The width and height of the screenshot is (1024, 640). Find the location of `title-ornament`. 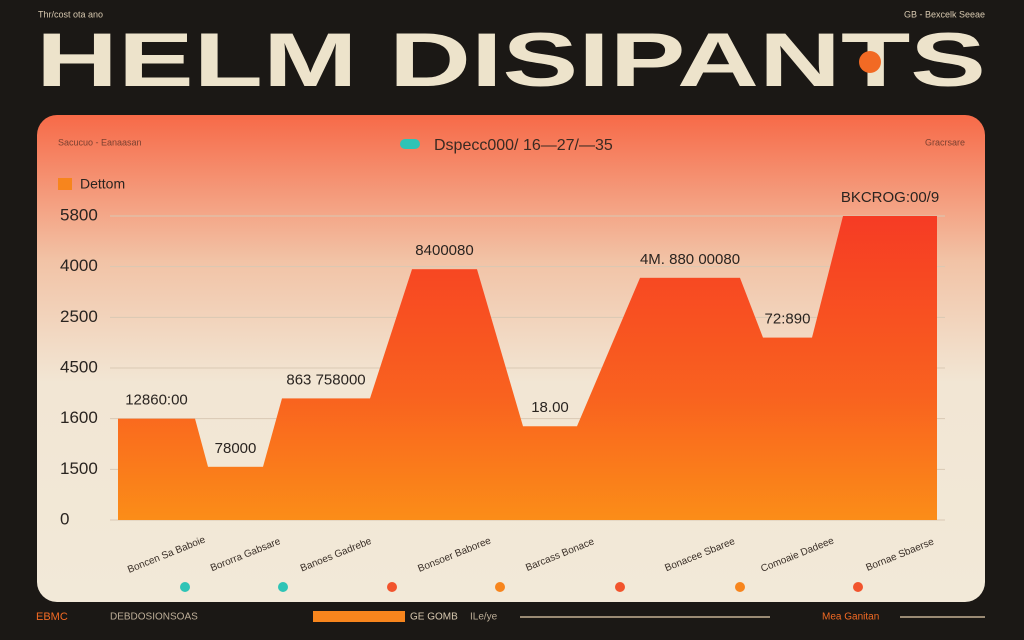

title-ornament is located at coordinates (870, 62).